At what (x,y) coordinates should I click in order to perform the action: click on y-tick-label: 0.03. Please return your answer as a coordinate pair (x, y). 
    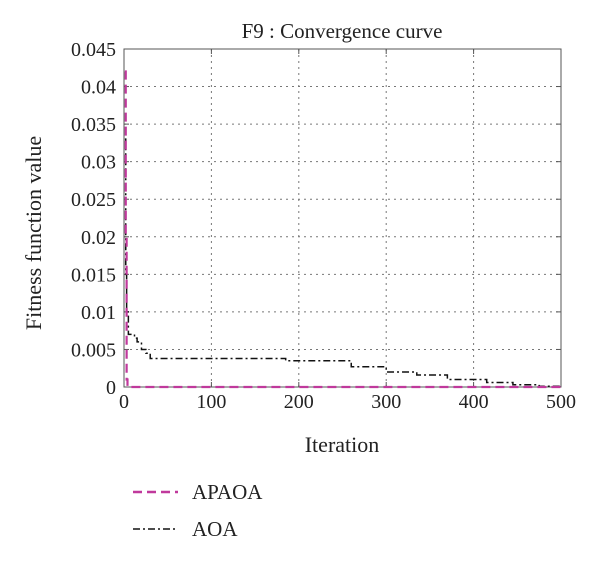
    Looking at the image, I should click on (98, 163).